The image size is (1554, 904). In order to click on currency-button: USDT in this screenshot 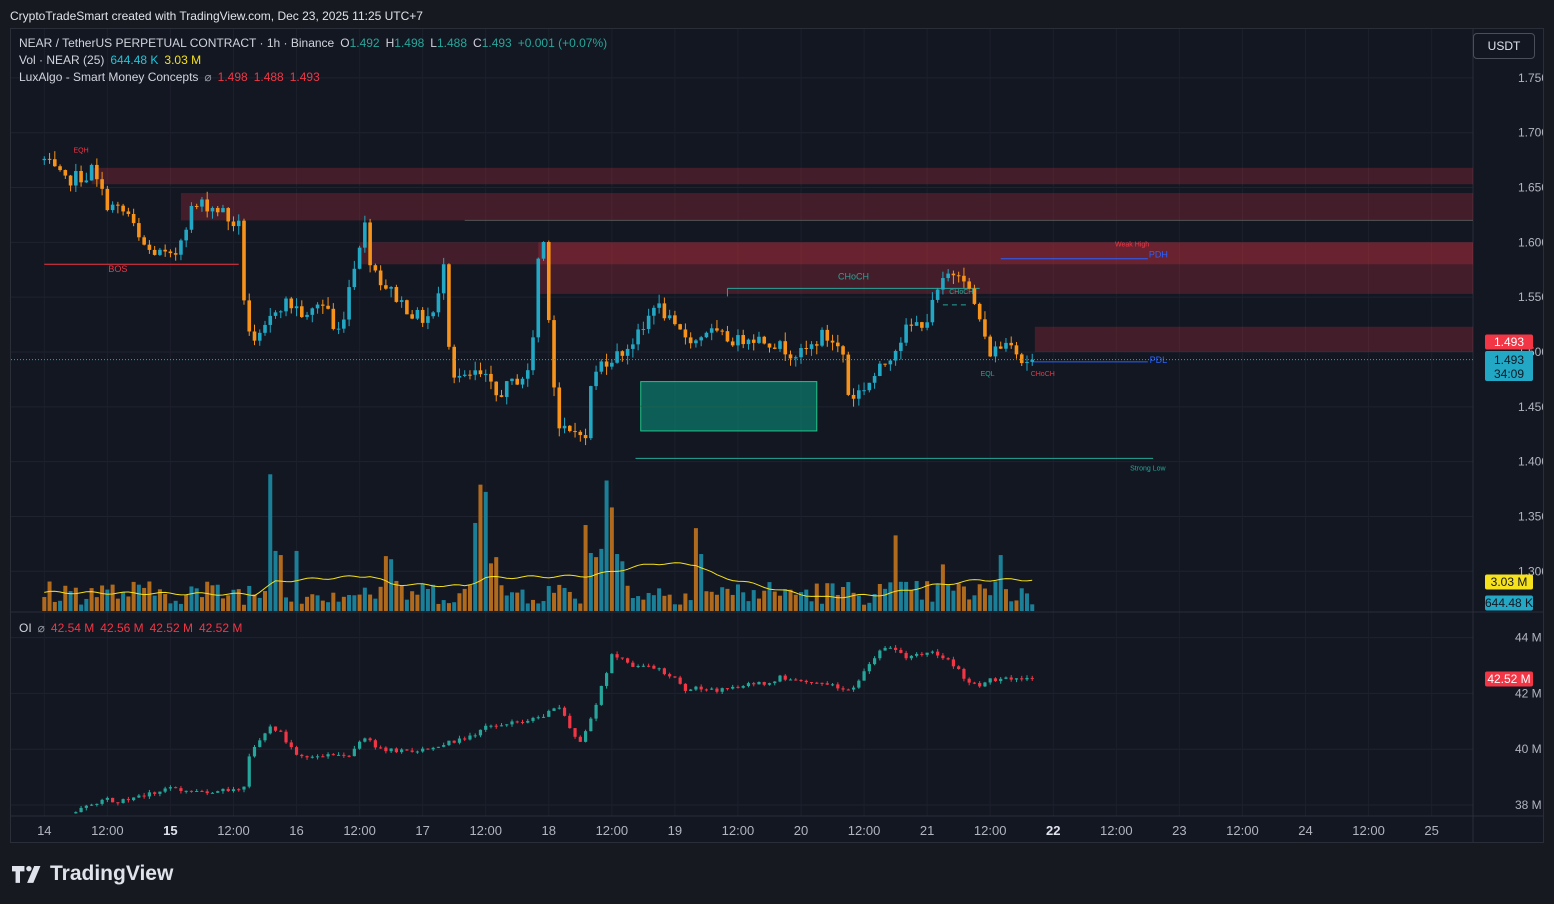, I will do `click(1504, 46)`.